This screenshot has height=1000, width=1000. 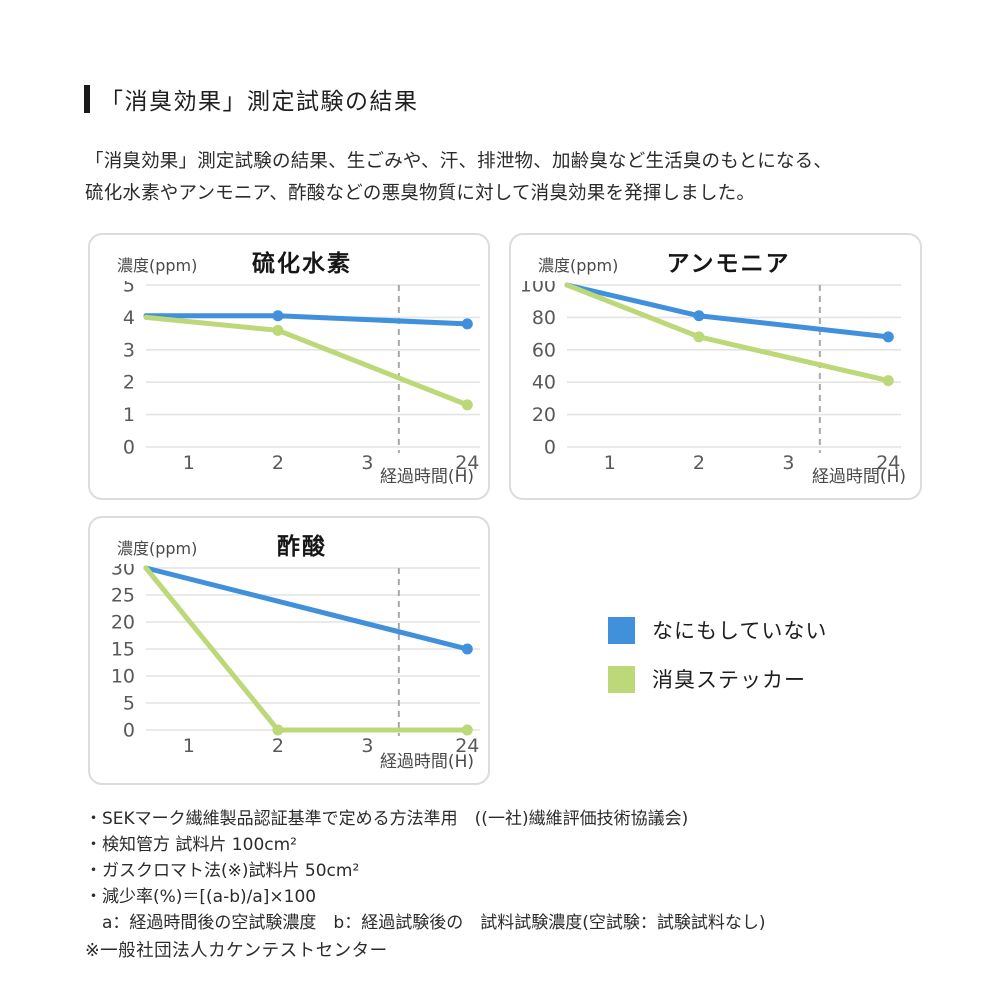 I want to click on y-tick-label: 2, so click(x=129, y=383).